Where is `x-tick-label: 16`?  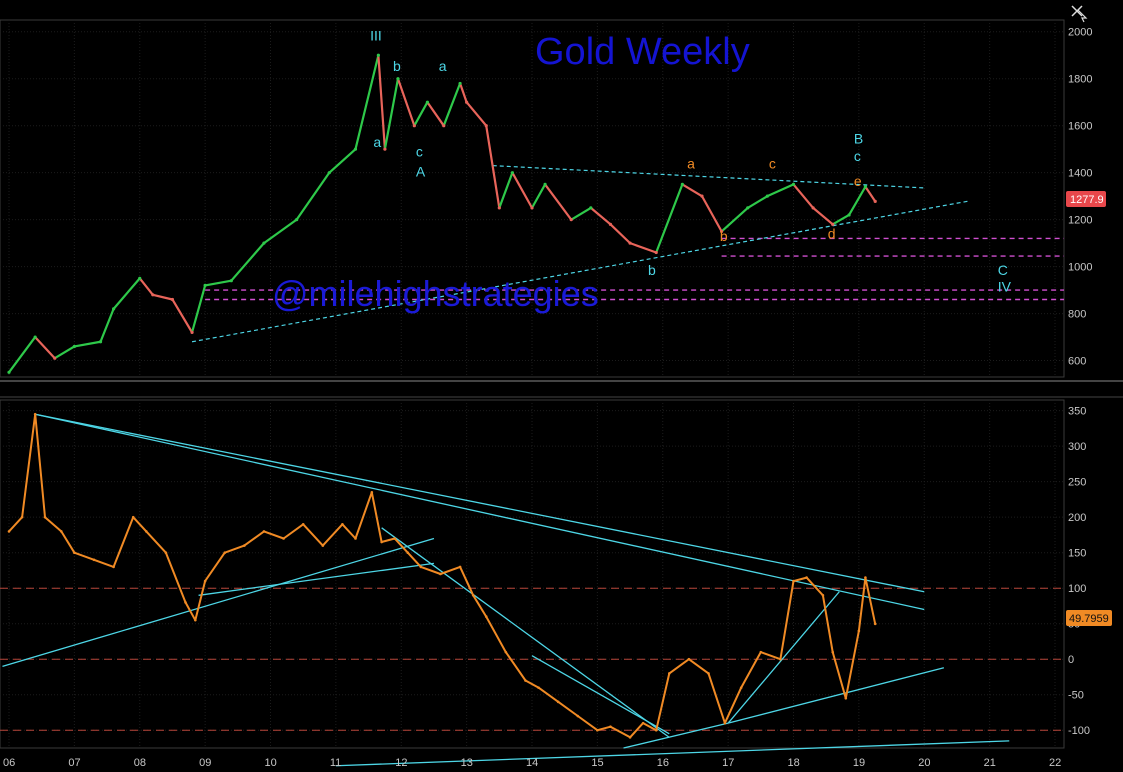 x-tick-label: 16 is located at coordinates (663, 763).